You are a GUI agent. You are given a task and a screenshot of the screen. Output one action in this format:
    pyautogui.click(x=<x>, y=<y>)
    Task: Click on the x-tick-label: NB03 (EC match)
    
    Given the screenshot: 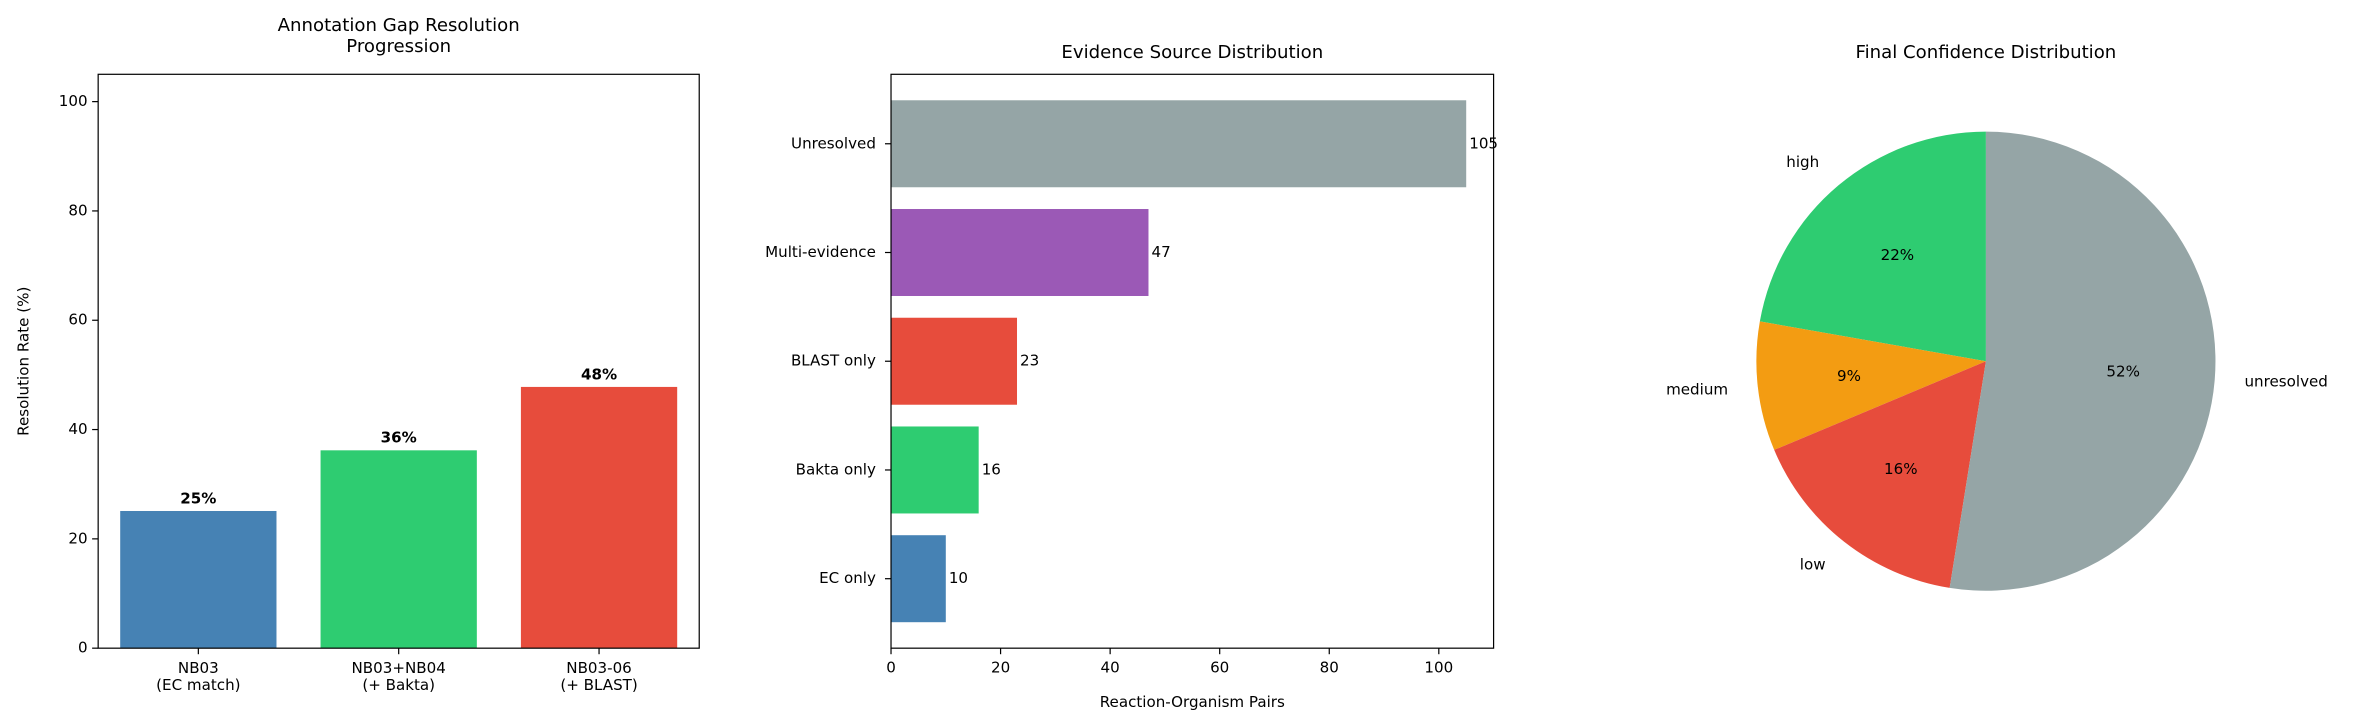 What is the action you would take?
    pyautogui.click(x=198, y=675)
    